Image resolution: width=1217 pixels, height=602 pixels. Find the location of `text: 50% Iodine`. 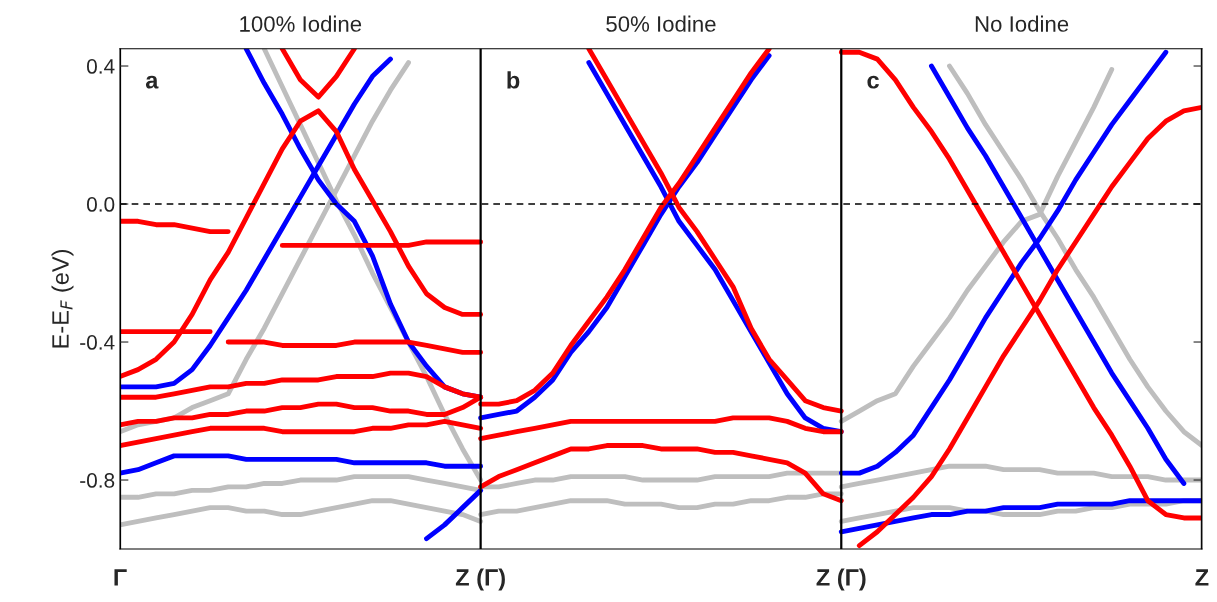

text: 50% Iodine is located at coordinates (661, 23).